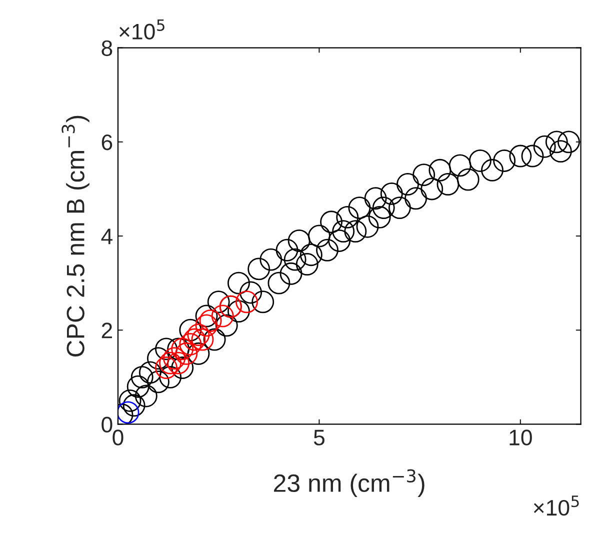 The width and height of the screenshot is (605, 556). Describe the element at coordinates (107, 48) in the screenshot. I see `y-tick-label: 8` at that location.